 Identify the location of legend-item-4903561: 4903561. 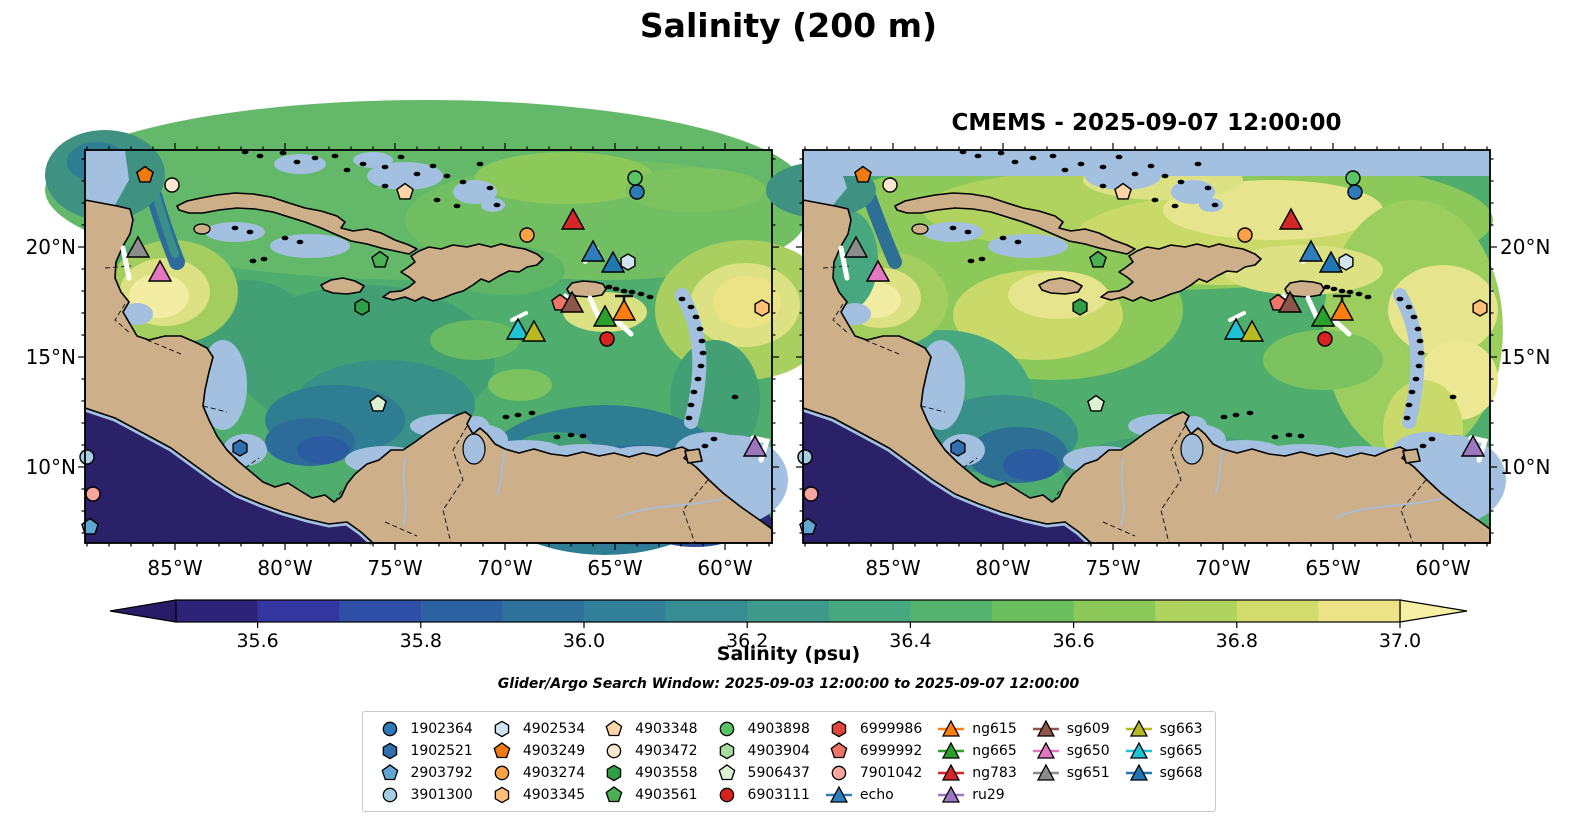
(648, 794).